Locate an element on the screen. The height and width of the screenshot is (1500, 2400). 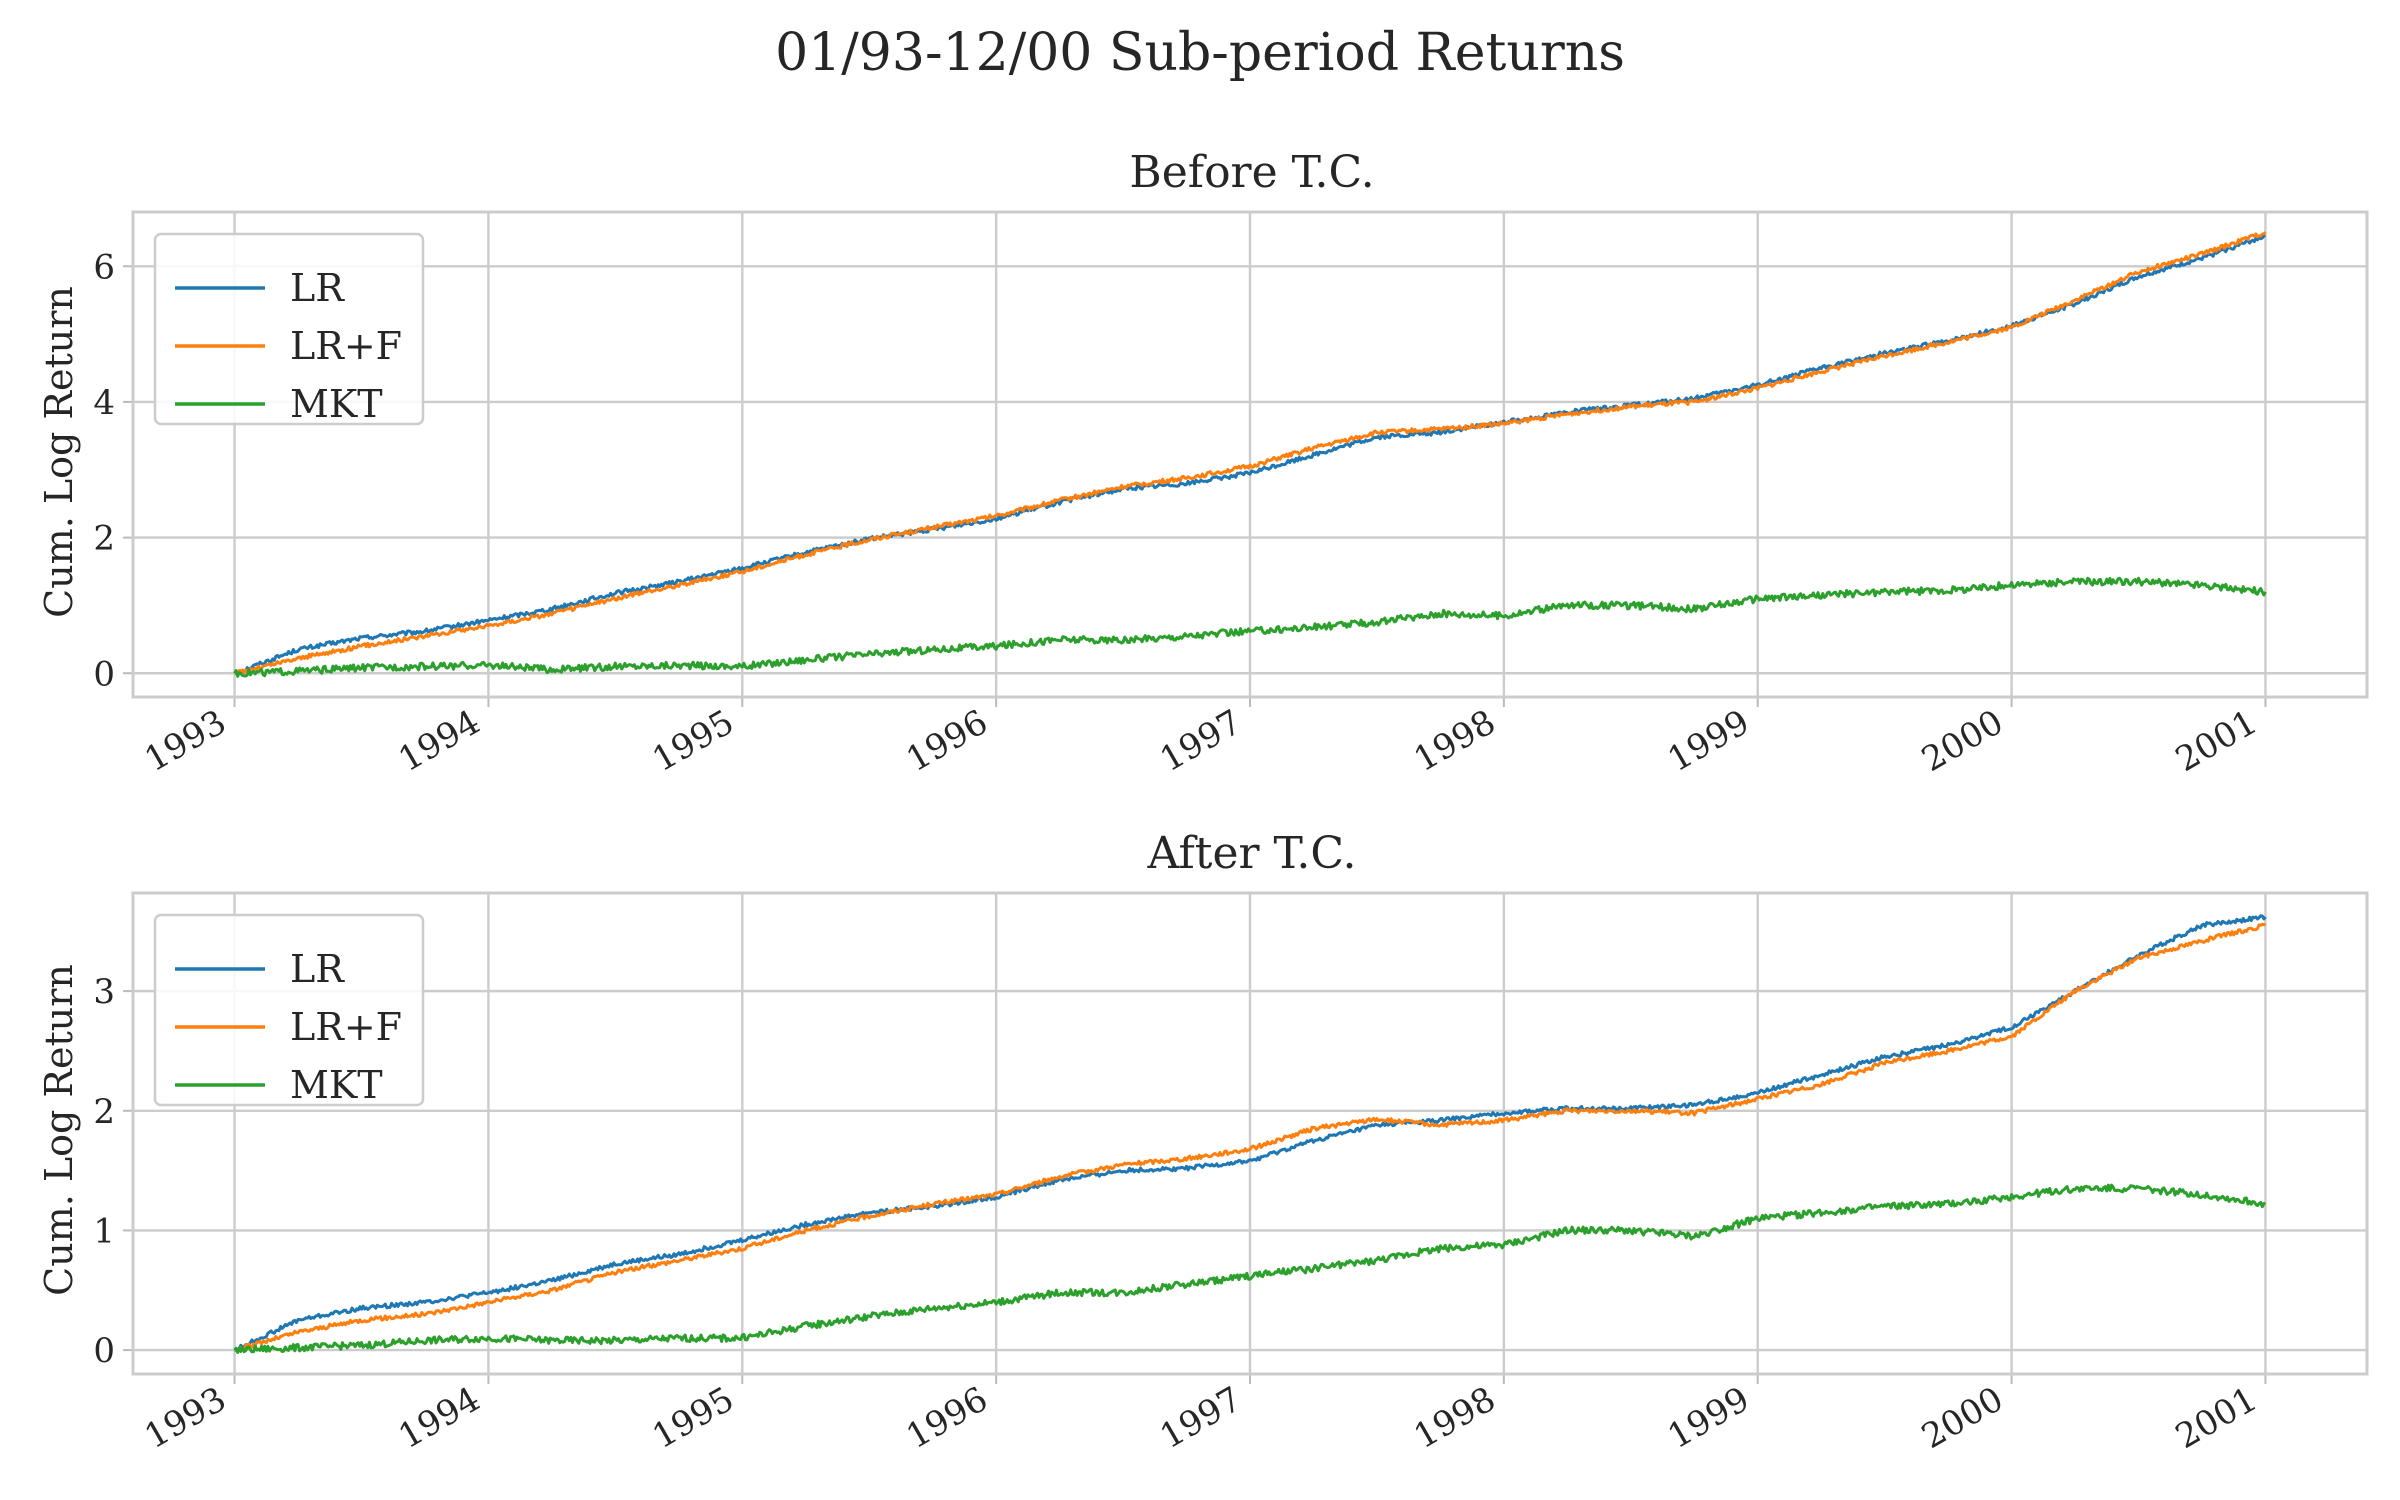
y-tick-labels: 0 2 4 6 is located at coordinates (104, 470).